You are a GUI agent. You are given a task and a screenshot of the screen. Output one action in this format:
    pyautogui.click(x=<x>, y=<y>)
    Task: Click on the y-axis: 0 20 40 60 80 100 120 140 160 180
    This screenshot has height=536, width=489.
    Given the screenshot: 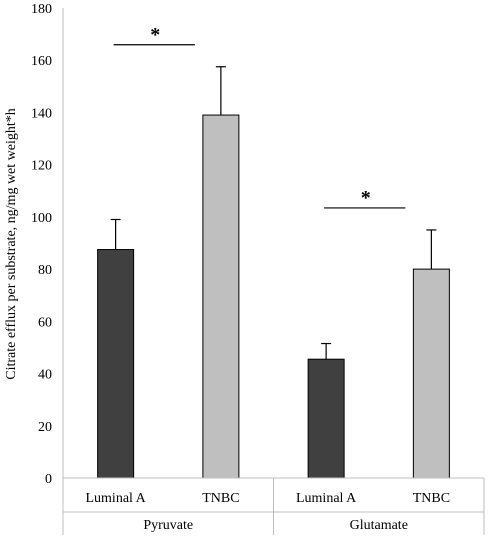 What is the action you would take?
    pyautogui.click(x=47, y=244)
    